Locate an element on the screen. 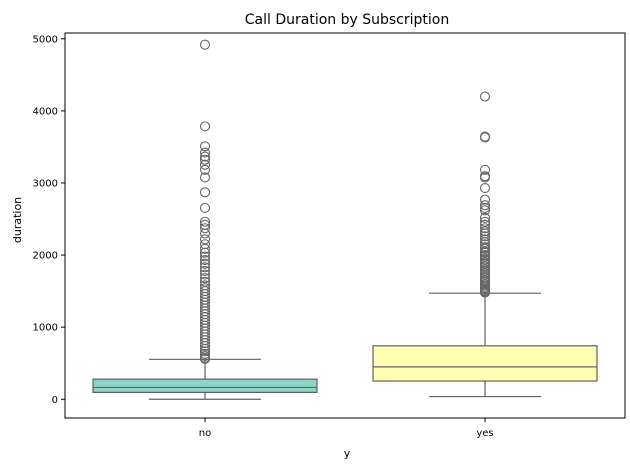 The height and width of the screenshot is (470, 630). y-tick-label: 3000 is located at coordinates (45, 183).